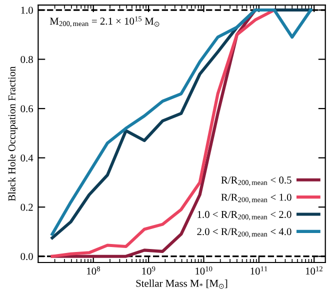 This screenshot has height=300, width=332. What do you see at coordinates (314, 270) in the screenshot?
I see `x-tick-label: 10$^{12}$` at bounding box center [314, 270].